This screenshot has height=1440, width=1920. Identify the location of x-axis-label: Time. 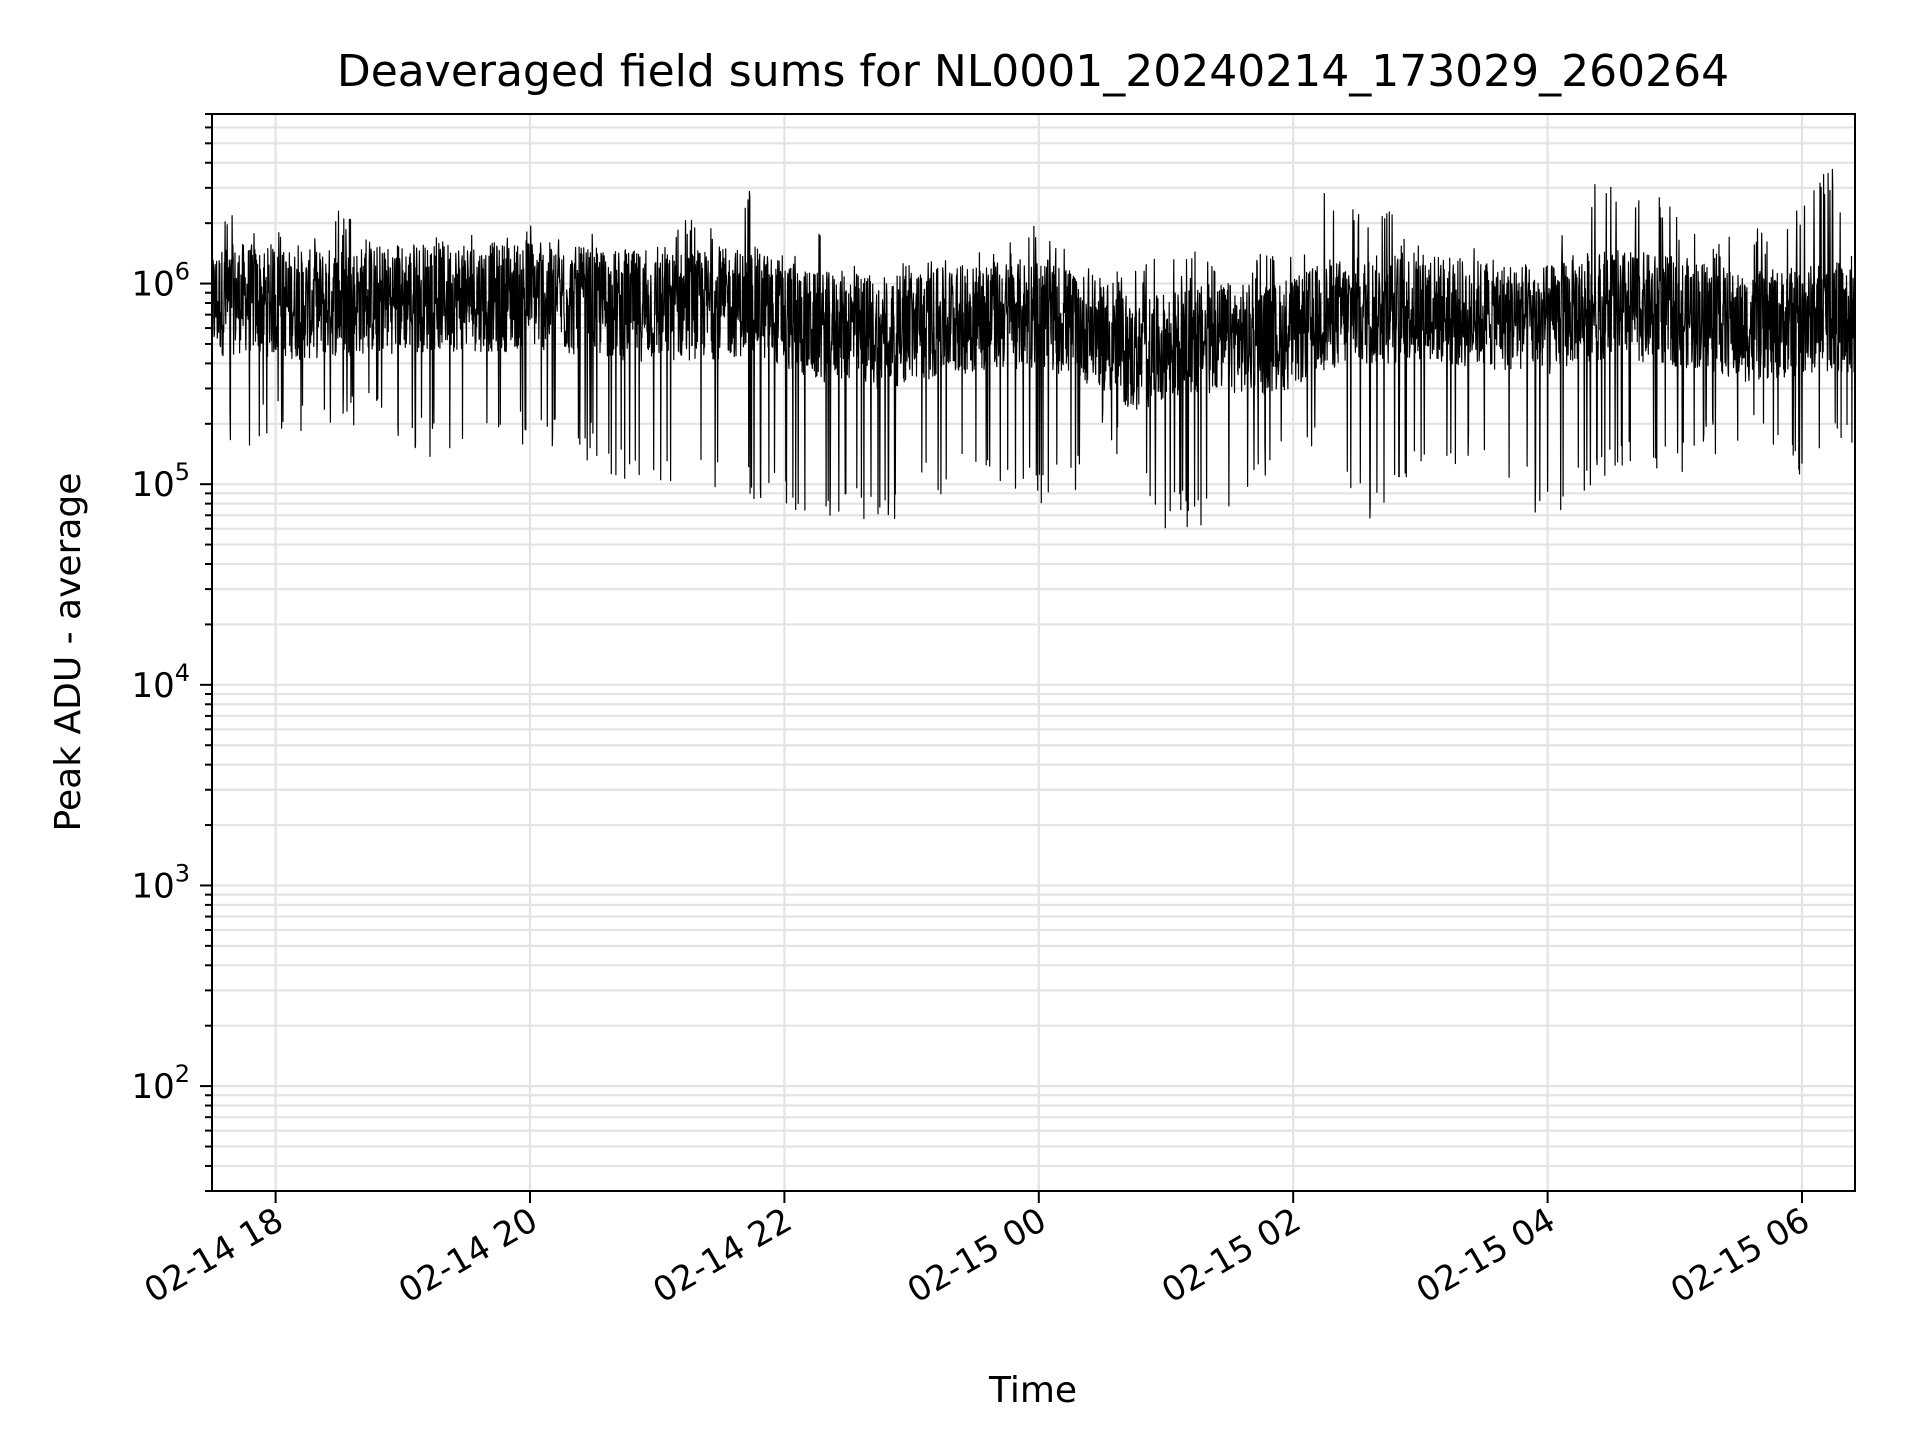
(1032, 1390).